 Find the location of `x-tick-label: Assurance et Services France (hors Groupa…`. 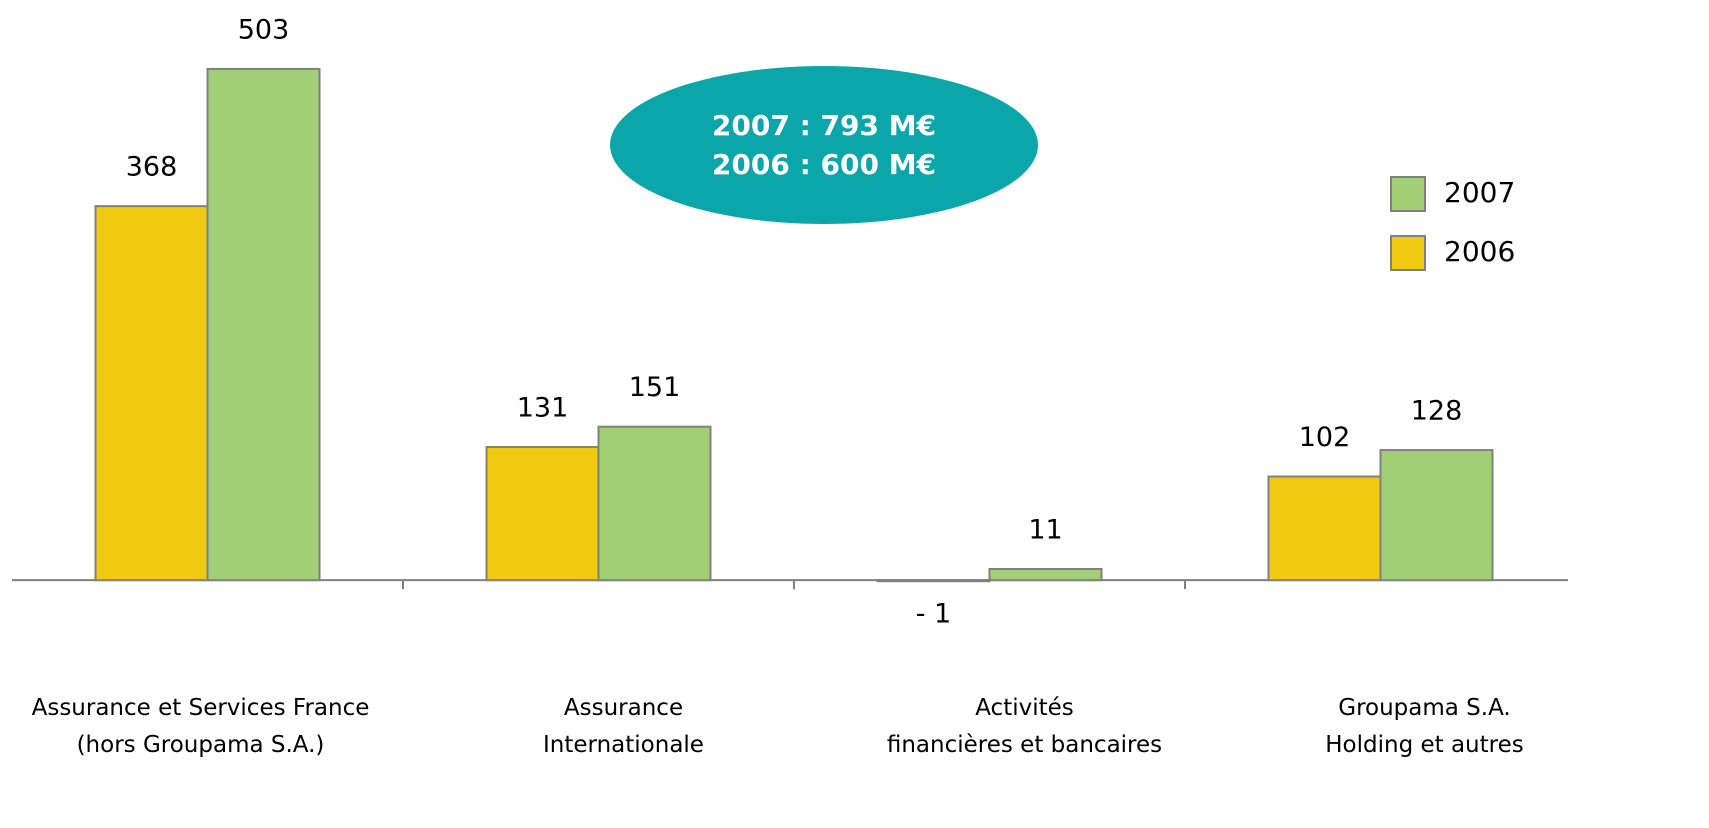

x-tick-label: Assurance et Services France (hors Groupa… is located at coordinates (201, 726).